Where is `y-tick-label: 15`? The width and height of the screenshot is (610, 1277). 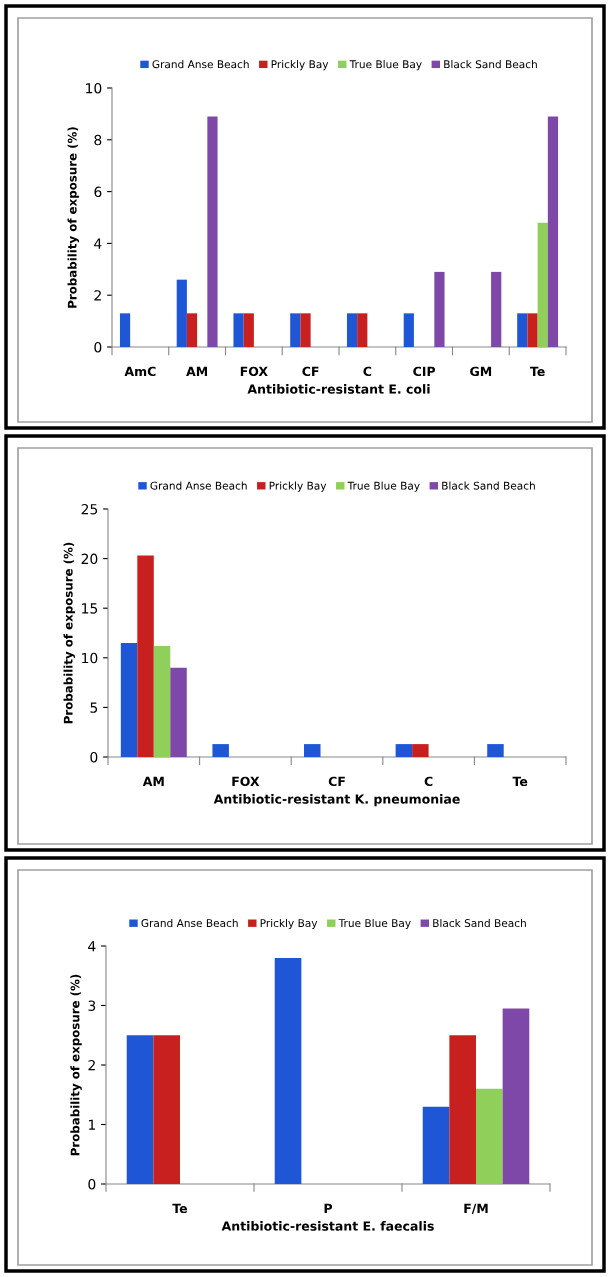
y-tick-label: 15 is located at coordinates (90, 608).